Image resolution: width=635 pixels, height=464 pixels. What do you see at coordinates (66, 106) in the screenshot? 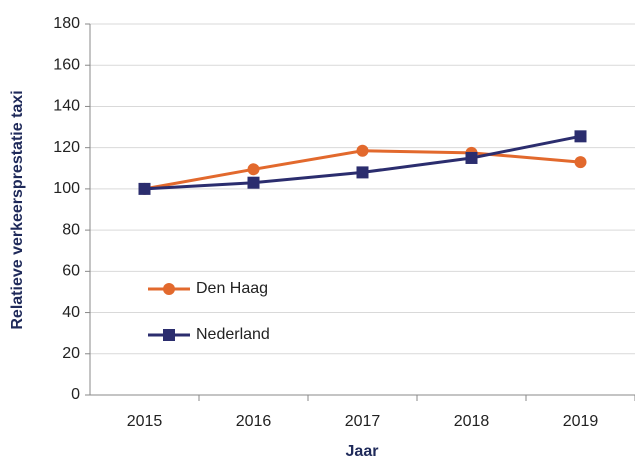
I see `y-tick-label: 140` at bounding box center [66, 106].